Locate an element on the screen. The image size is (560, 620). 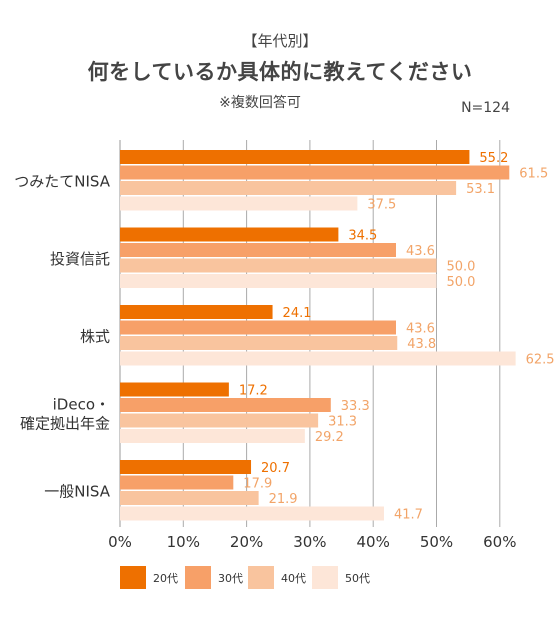
value-label: 37.5 is located at coordinates (381, 205).